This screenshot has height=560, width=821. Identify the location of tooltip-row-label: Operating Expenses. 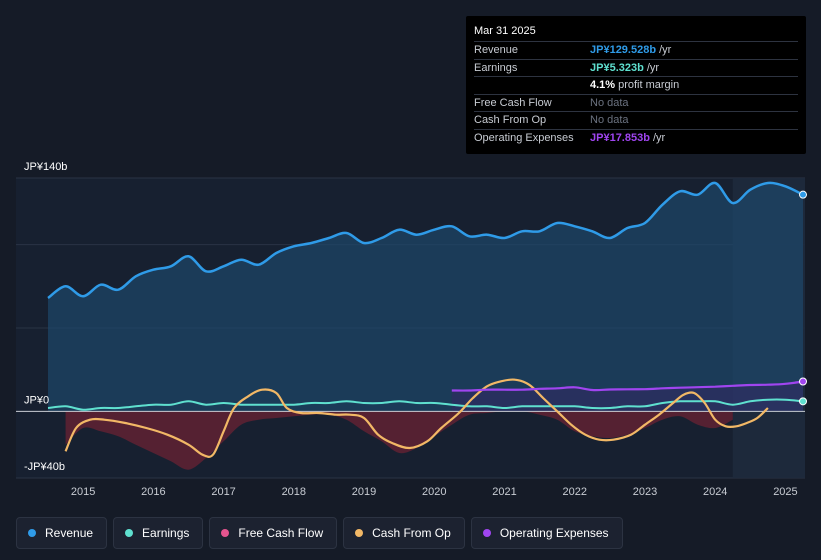
(524, 138).